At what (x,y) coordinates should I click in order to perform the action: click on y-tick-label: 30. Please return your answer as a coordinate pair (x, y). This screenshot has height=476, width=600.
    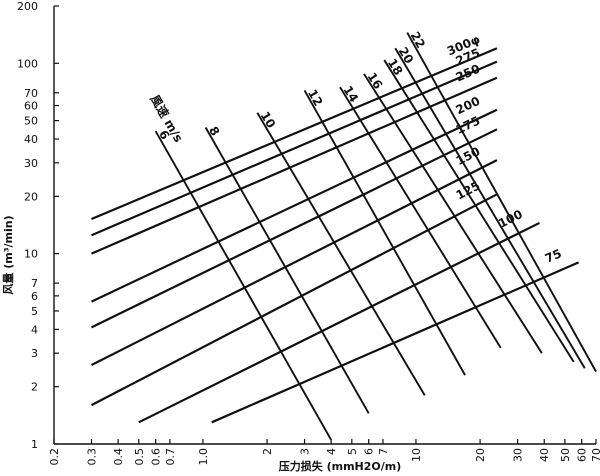
    Looking at the image, I should click on (31, 163).